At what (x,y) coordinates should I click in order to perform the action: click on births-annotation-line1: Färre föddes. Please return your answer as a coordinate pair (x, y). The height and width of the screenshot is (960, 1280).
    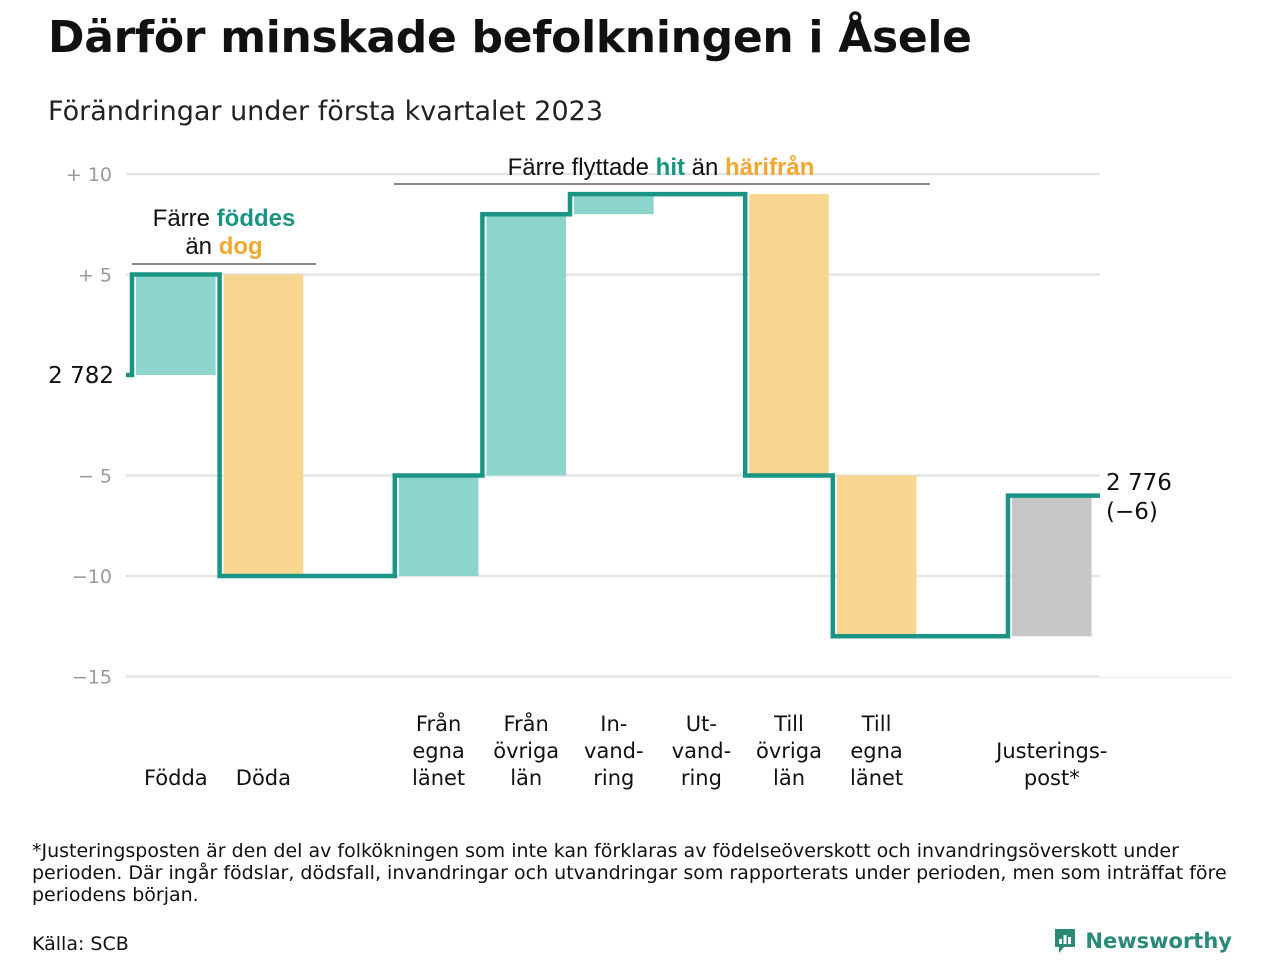
    Looking at the image, I should click on (224, 218).